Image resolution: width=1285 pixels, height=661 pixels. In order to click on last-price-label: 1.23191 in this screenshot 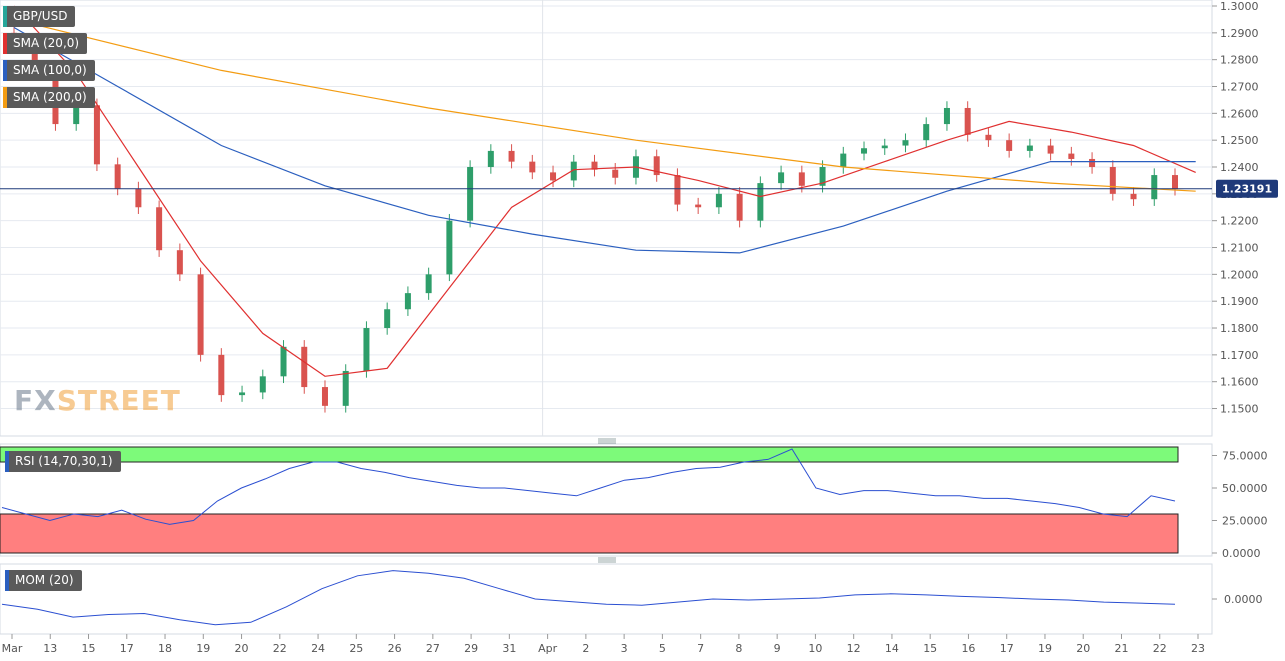, I will do `click(1247, 189)`.